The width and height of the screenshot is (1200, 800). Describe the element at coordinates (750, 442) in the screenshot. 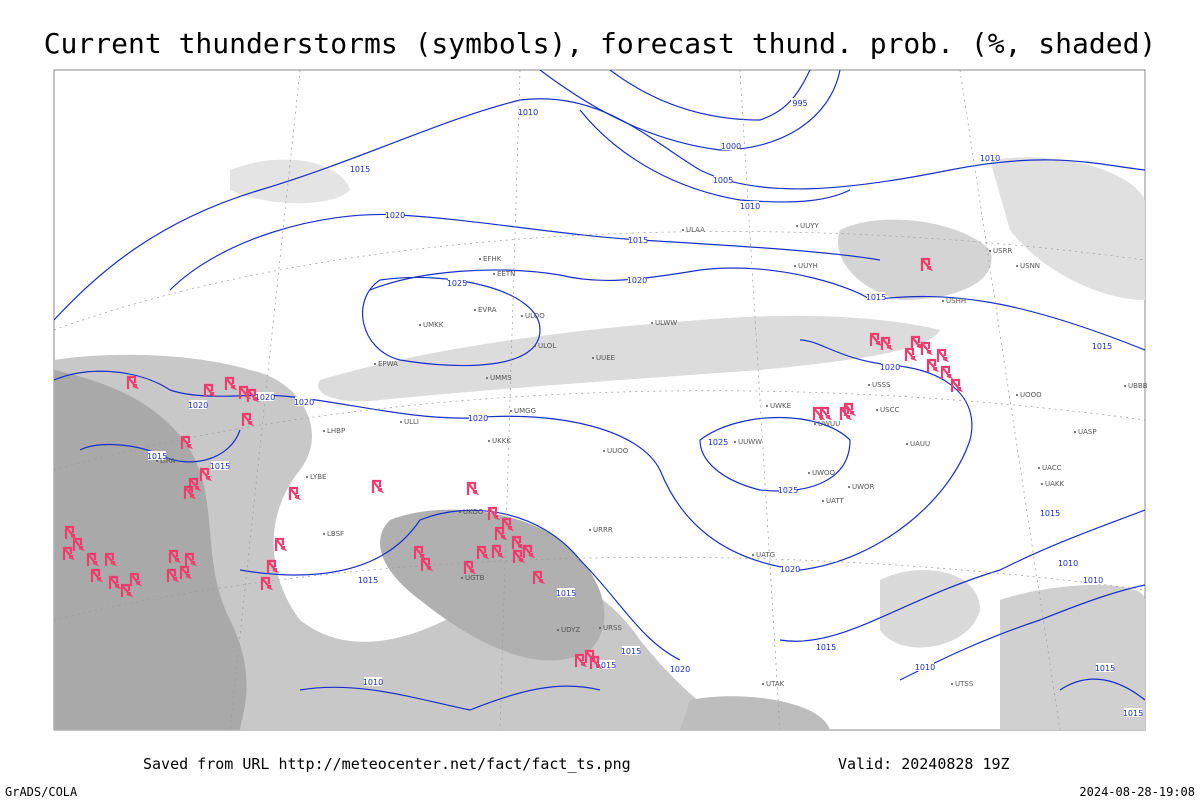

I see `station-code: UUWW` at that location.